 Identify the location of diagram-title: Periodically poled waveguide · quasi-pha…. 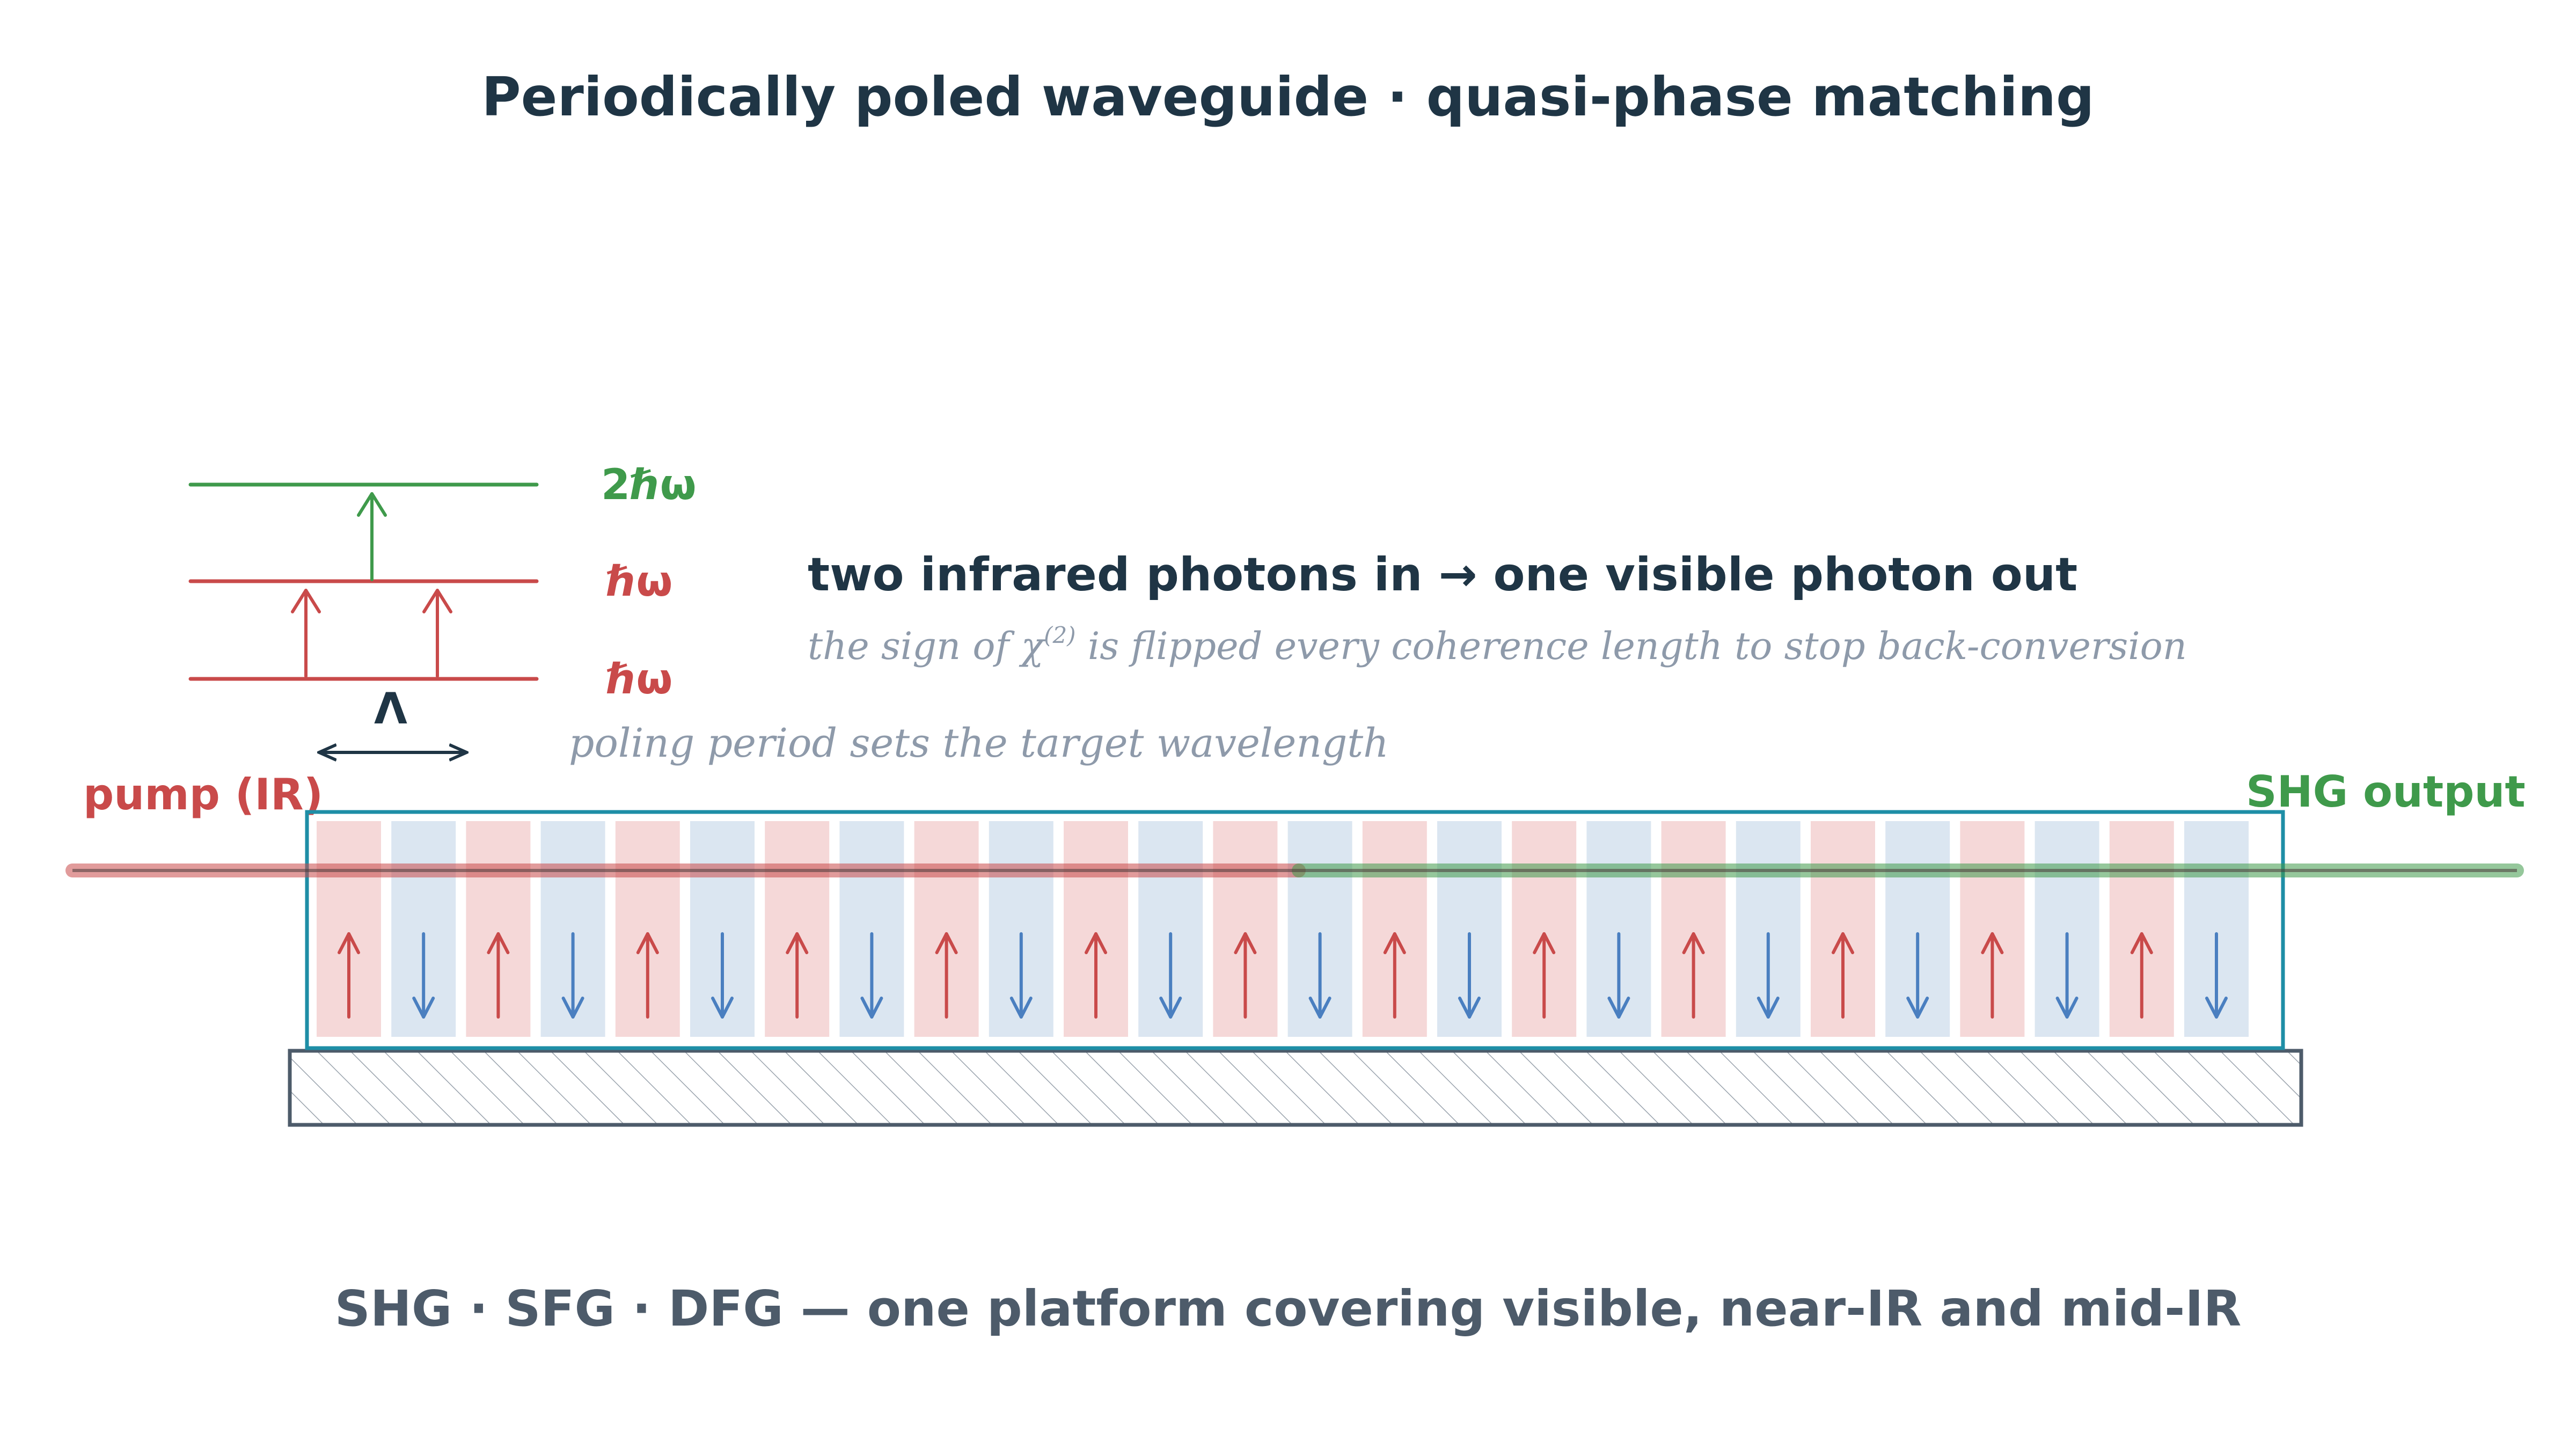
(1287, 96).